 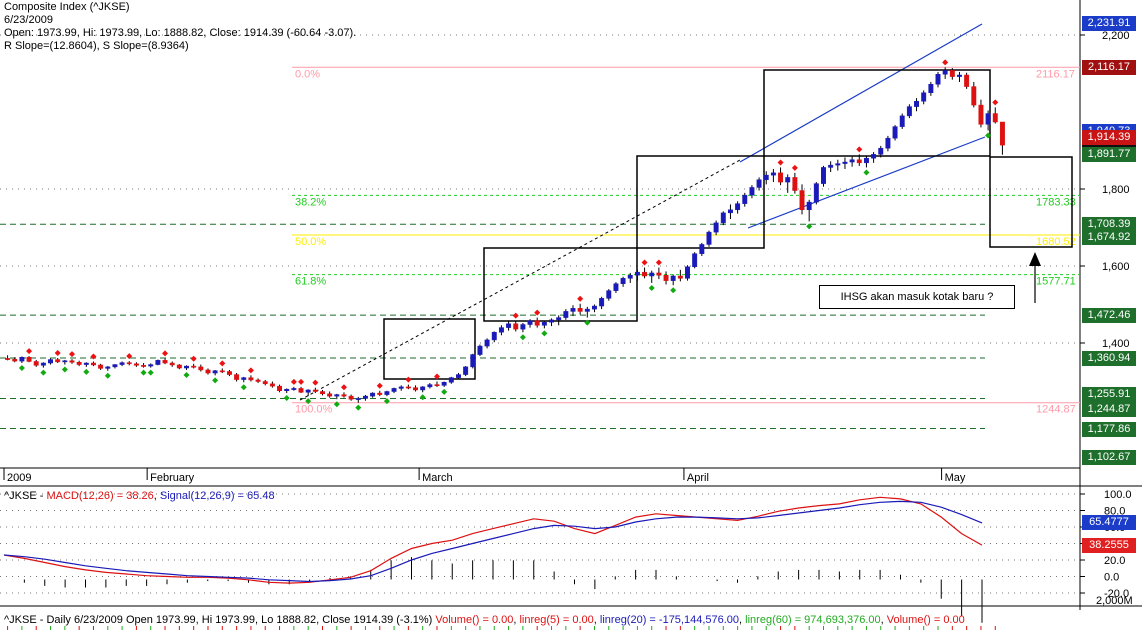 I want to click on macd-axis-label: 100.0, so click(x=1118, y=495).